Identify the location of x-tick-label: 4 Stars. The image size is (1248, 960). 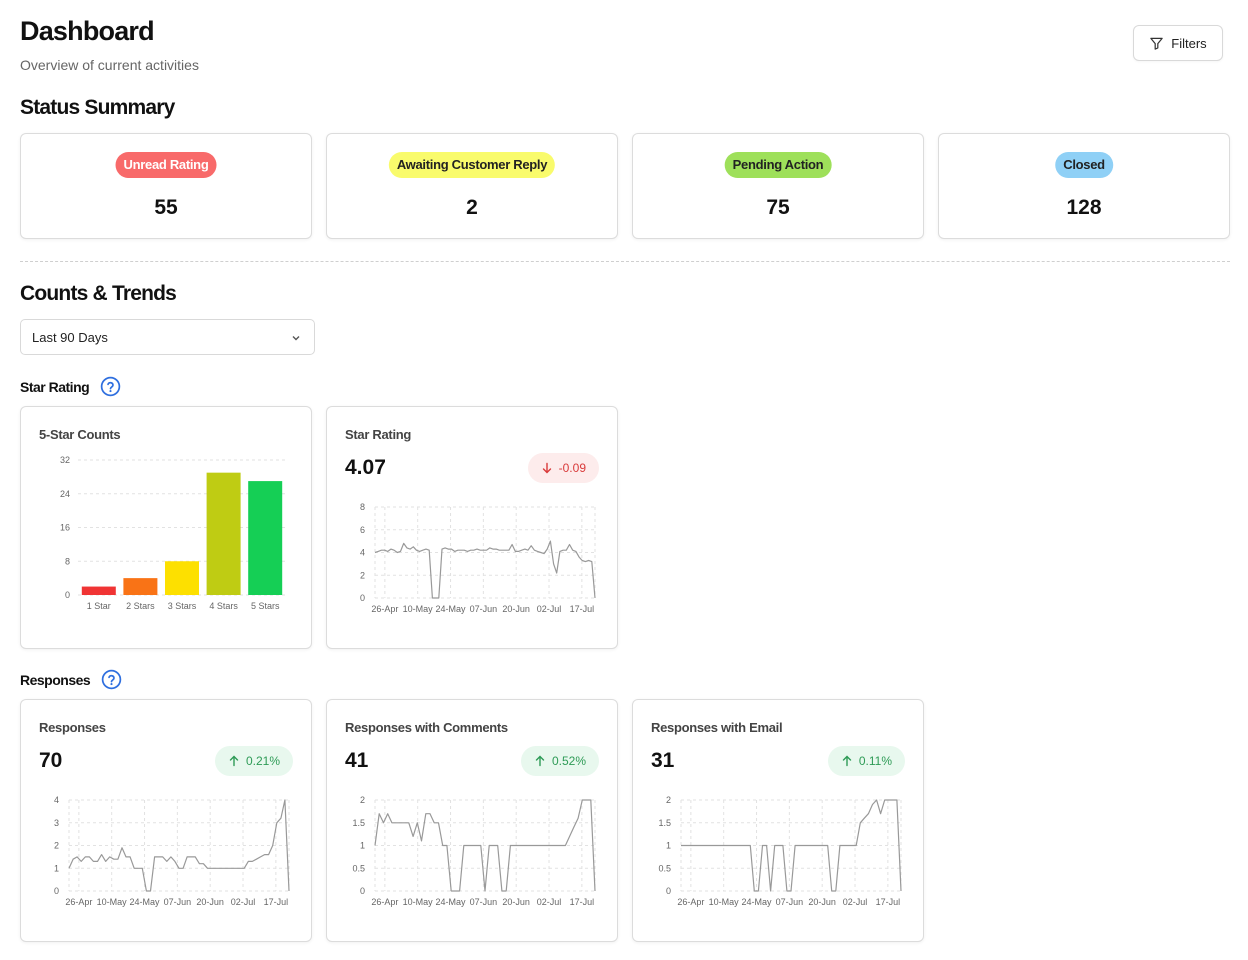
(223, 606).